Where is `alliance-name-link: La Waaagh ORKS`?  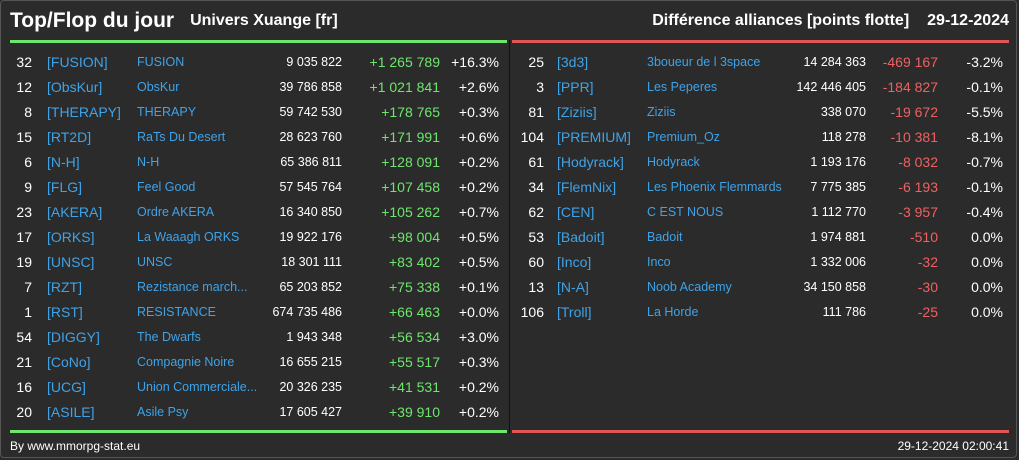 alliance-name-link: La Waaagh ORKS is located at coordinates (188, 237).